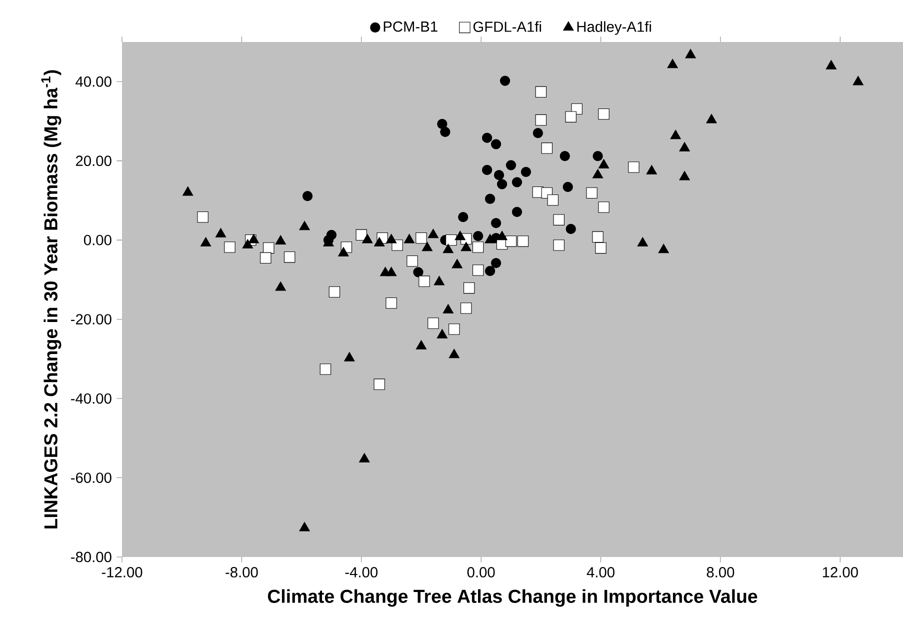 The image size is (903, 623). What do you see at coordinates (91, 477) in the screenshot?
I see `y-tick-label: -60.00` at bounding box center [91, 477].